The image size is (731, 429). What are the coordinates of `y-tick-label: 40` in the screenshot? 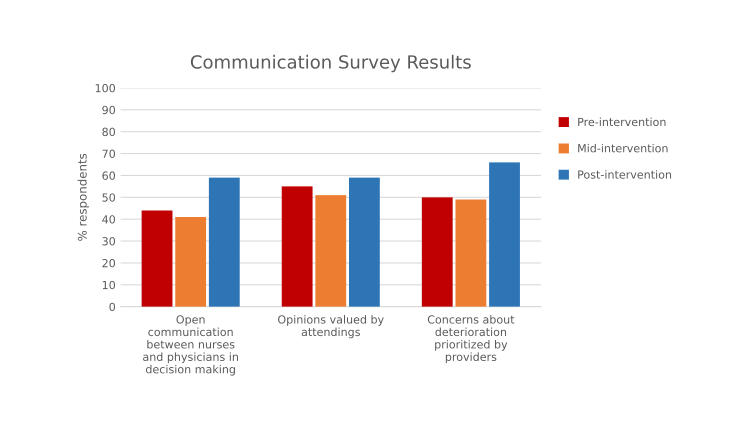 It's located at (109, 219).